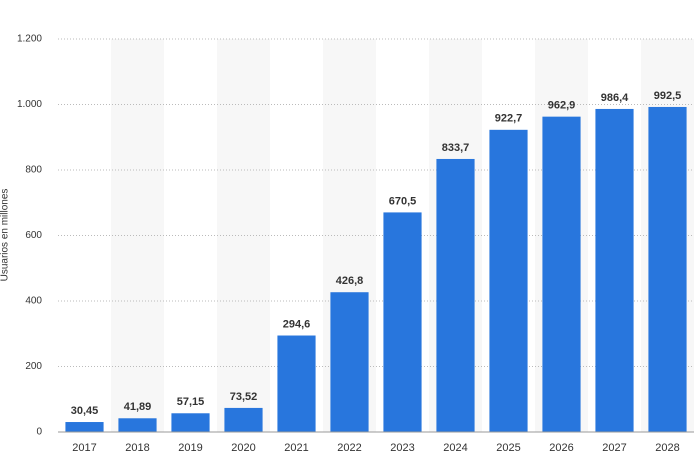  I want to click on y-tick-label: 400, so click(33, 301).